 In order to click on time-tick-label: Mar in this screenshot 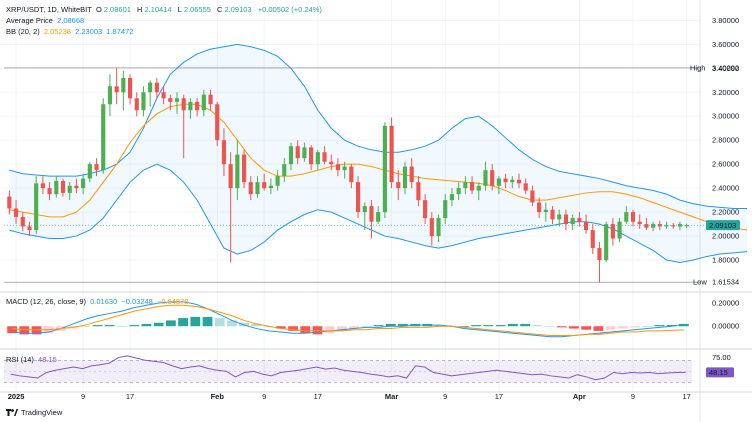, I will do `click(391, 396)`.